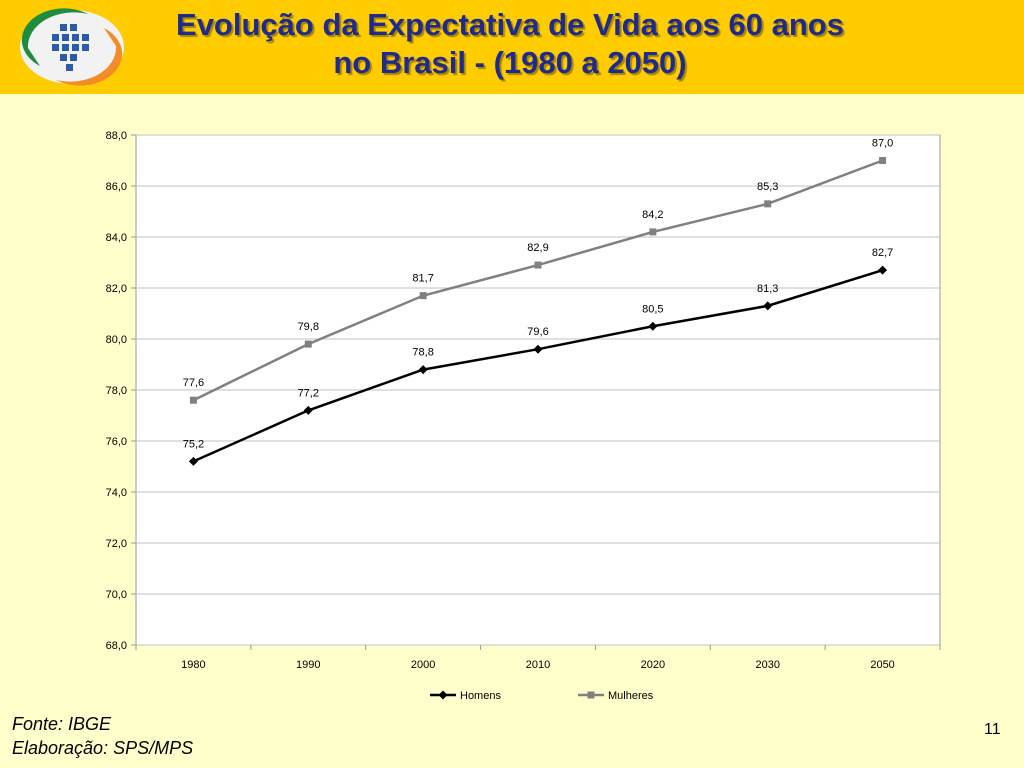  Describe the element at coordinates (193, 444) in the screenshot. I see `data-label-homens: 75,2` at that location.